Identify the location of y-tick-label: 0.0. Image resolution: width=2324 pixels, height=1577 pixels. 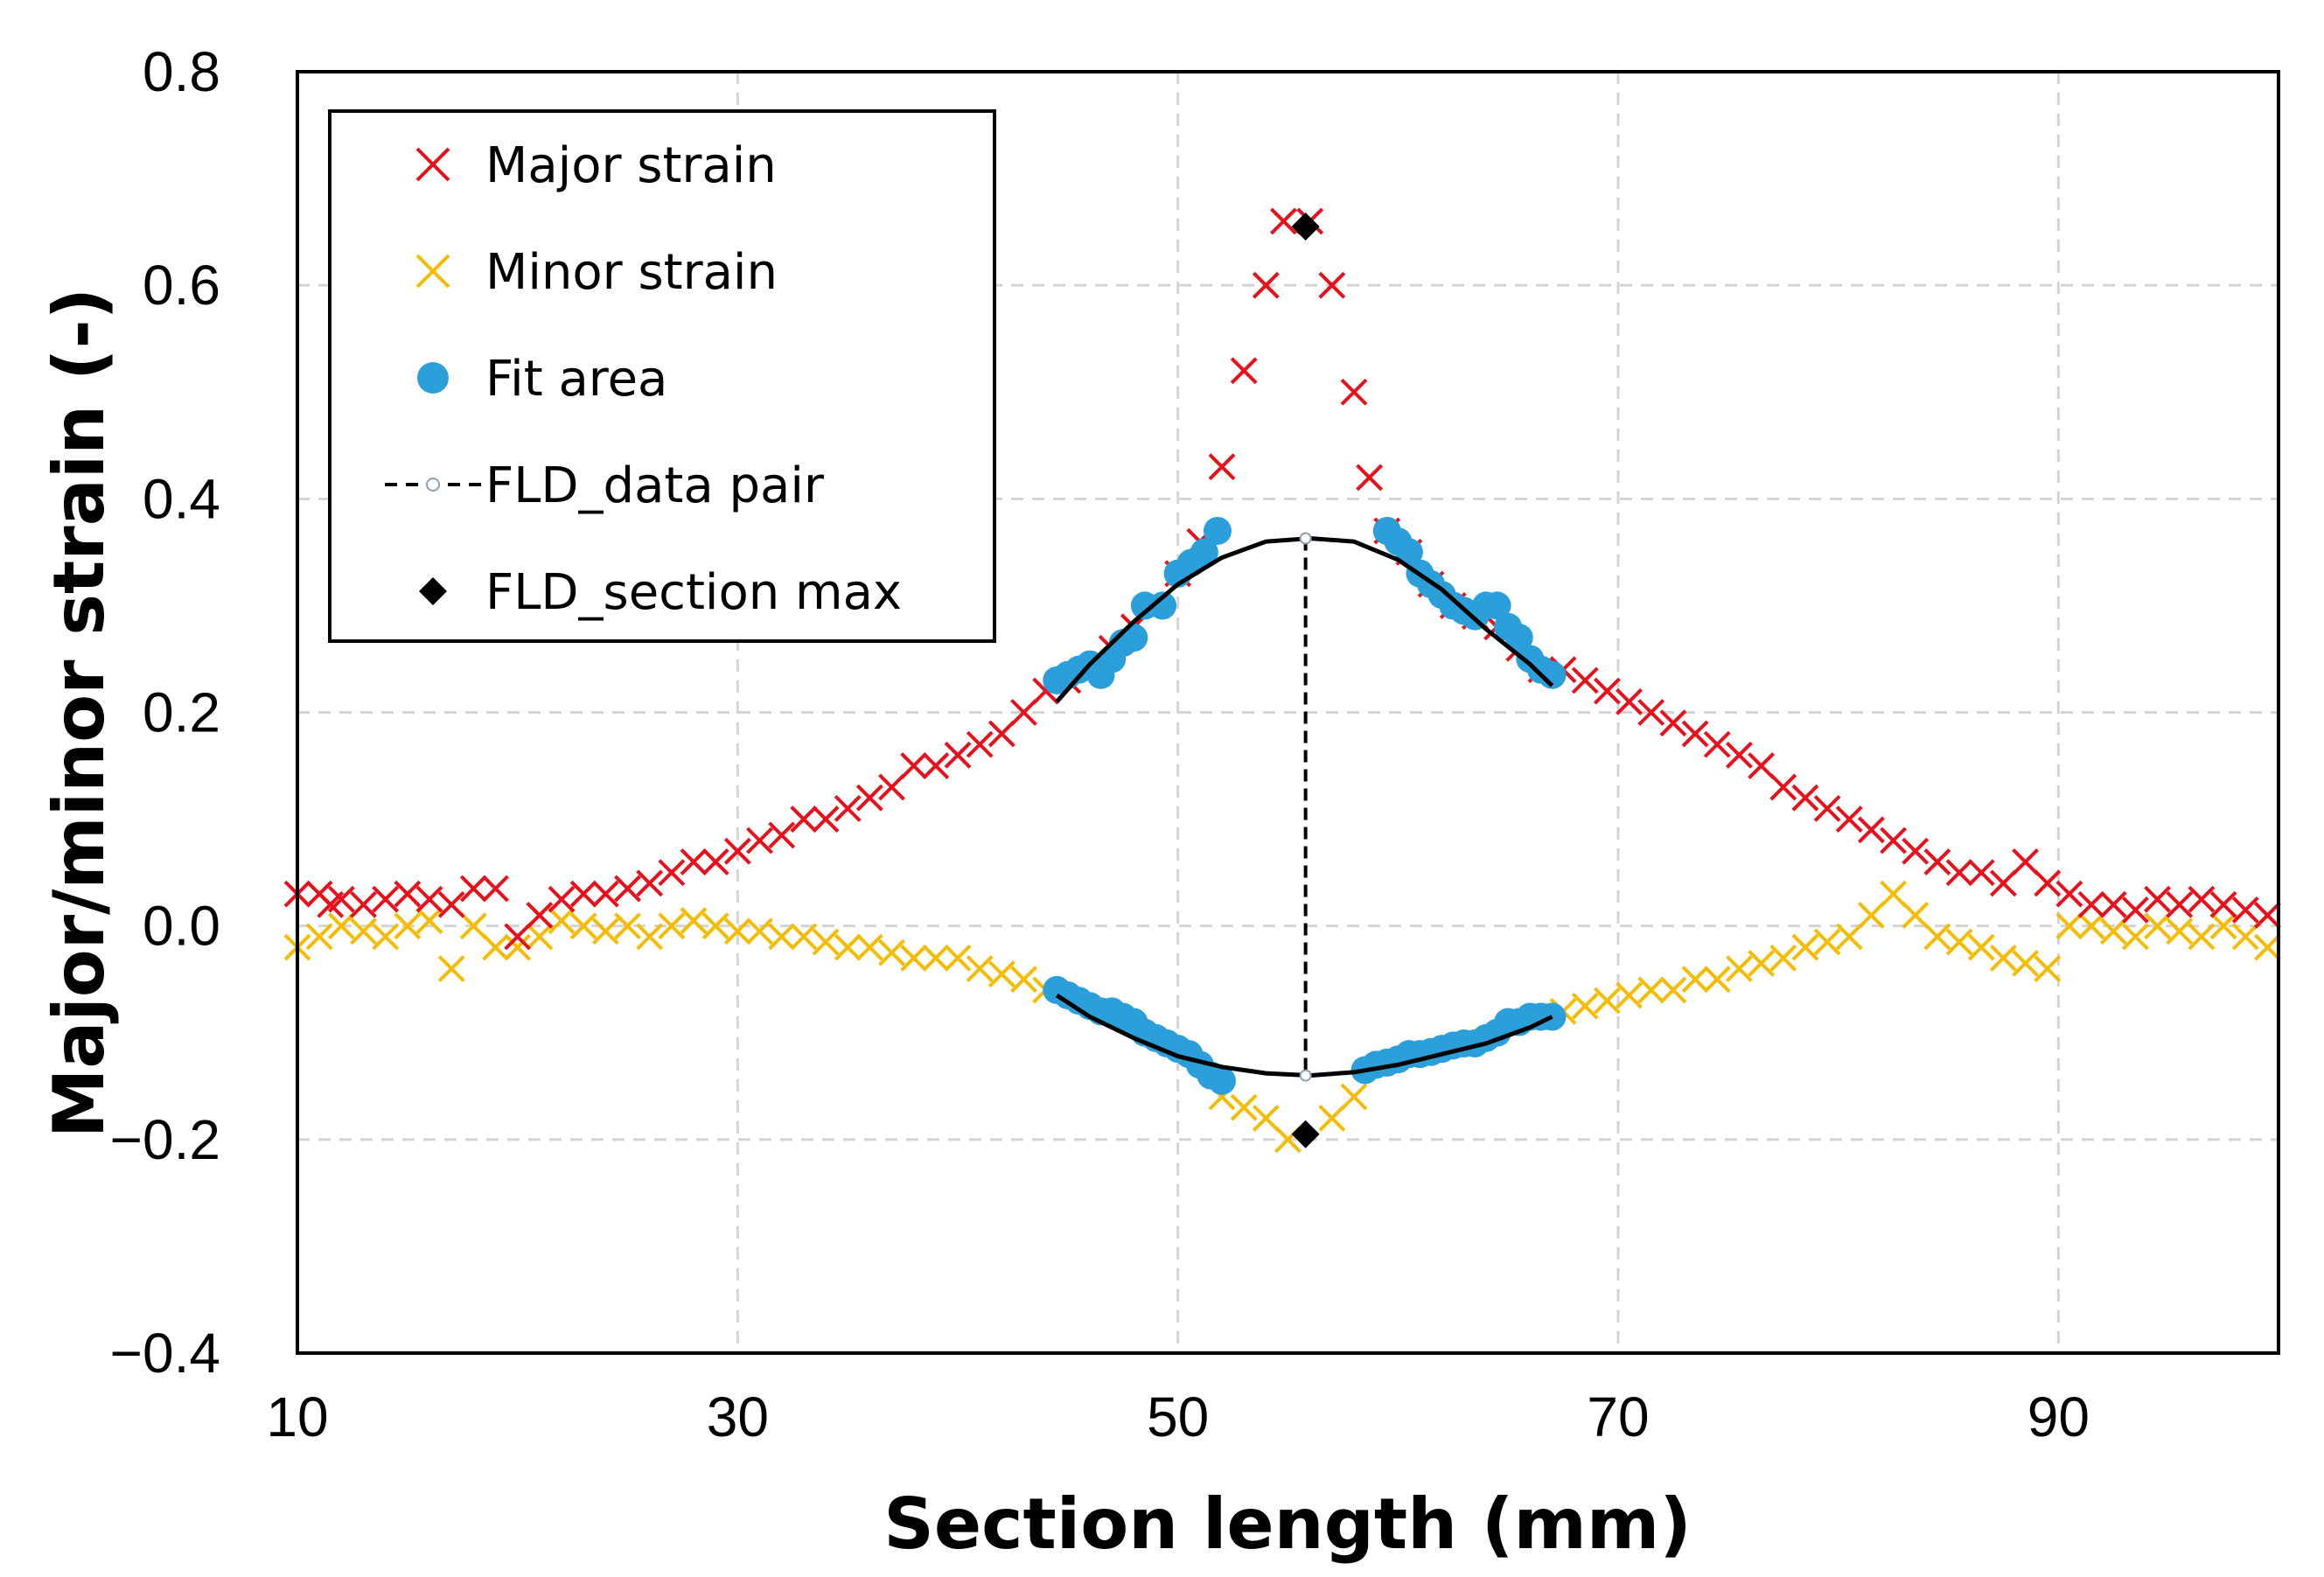
(181, 926).